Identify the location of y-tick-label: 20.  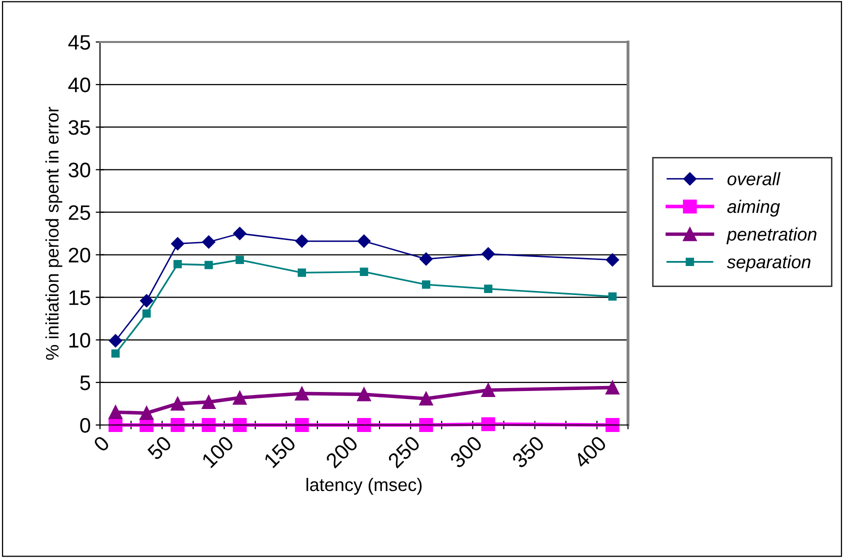
(79, 255).